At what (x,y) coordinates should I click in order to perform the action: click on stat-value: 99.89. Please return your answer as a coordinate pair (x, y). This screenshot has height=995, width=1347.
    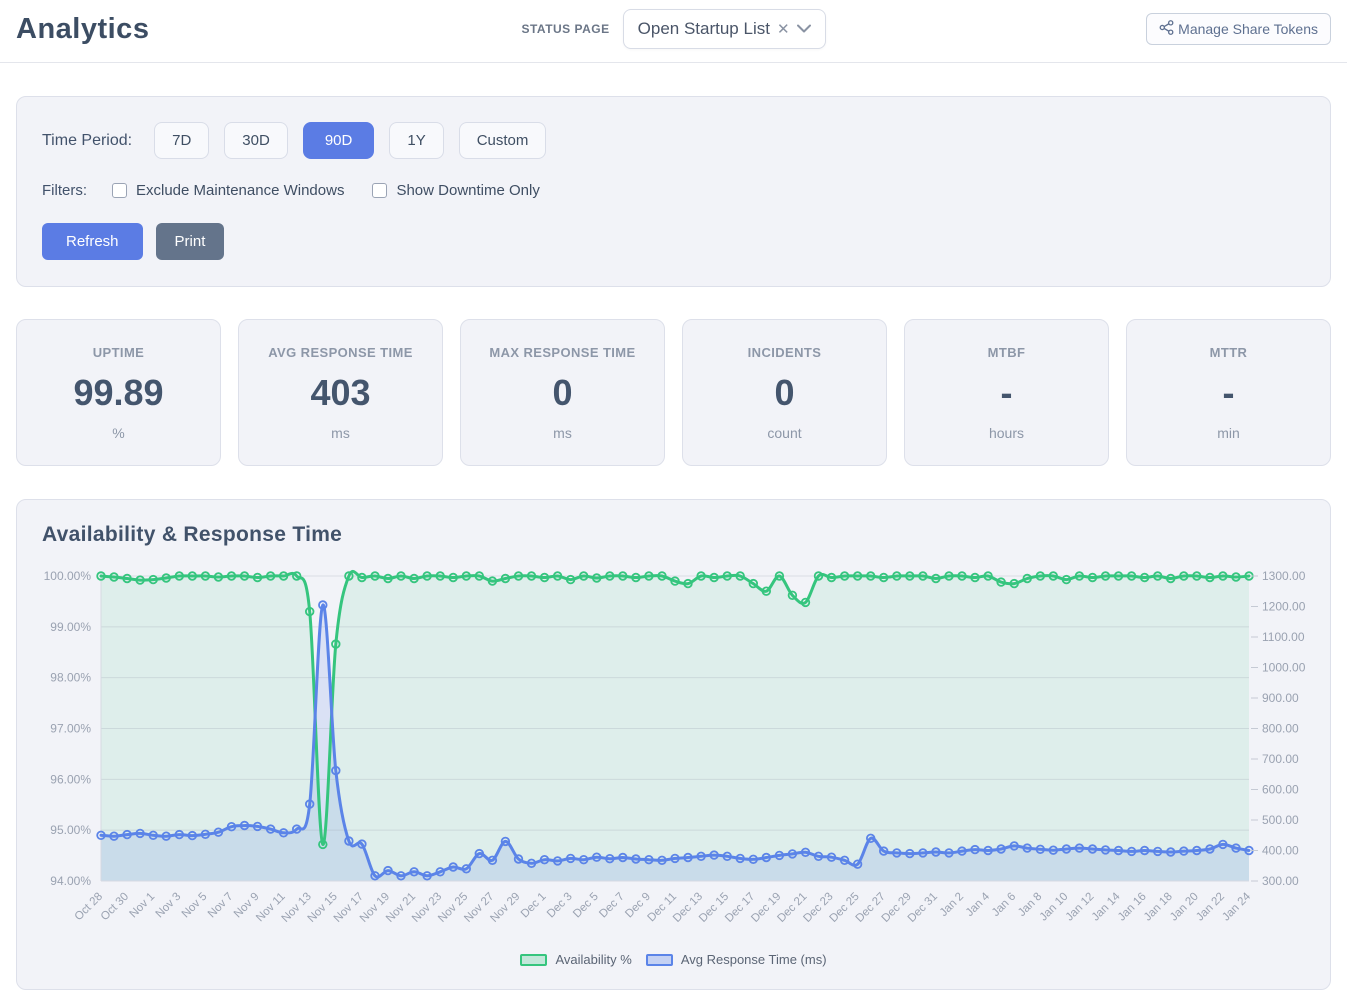
    Looking at the image, I should click on (118, 392).